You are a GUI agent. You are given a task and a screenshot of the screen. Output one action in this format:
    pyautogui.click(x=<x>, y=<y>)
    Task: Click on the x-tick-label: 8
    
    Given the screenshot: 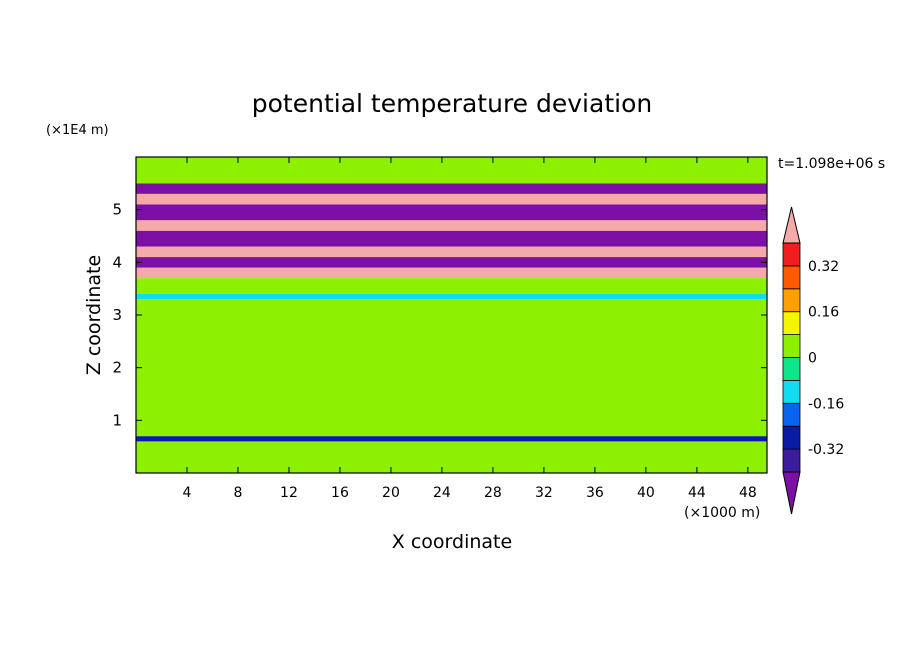 What is the action you would take?
    pyautogui.click(x=238, y=493)
    